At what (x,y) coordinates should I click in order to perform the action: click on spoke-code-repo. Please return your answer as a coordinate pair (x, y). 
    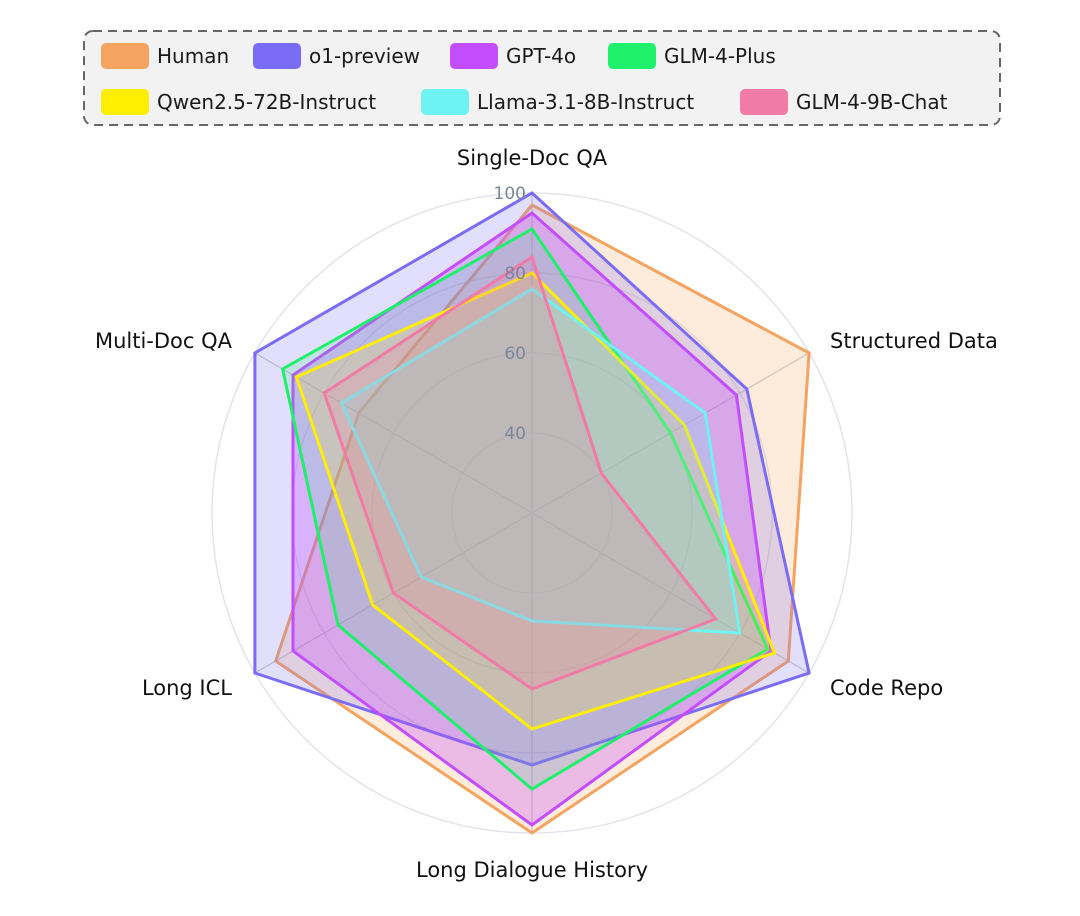
    Looking at the image, I should click on (670, 593).